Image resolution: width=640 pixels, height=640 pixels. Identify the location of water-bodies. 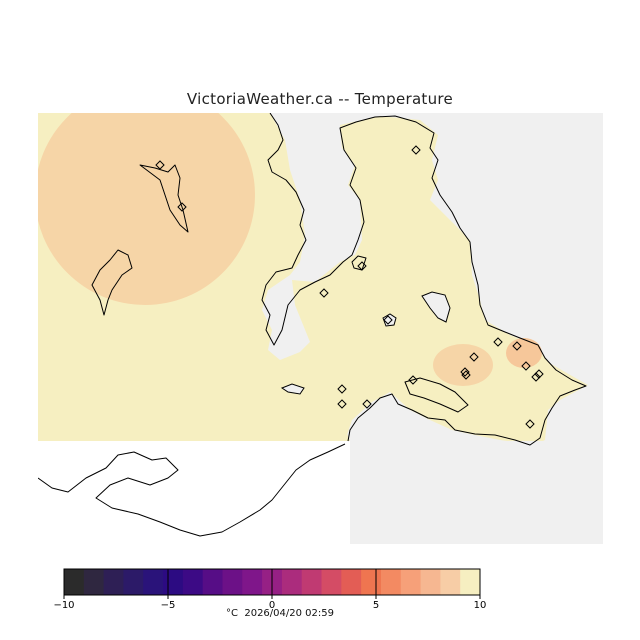
(365, 343).